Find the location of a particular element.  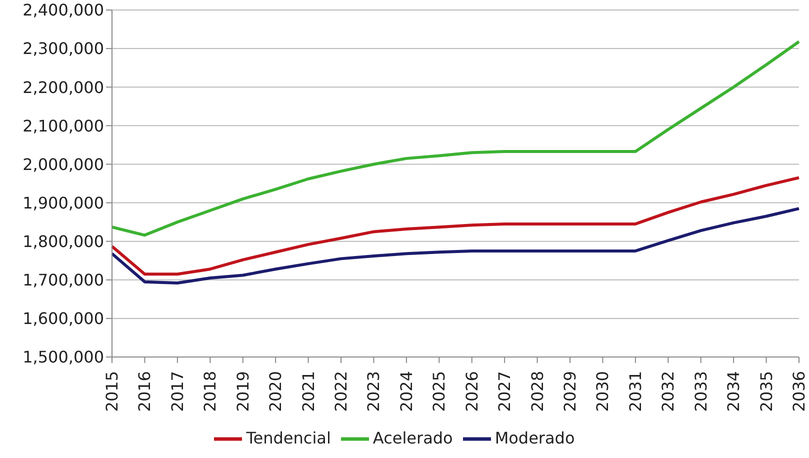

y-tick-label: 1,900,000 is located at coordinates (63, 202).